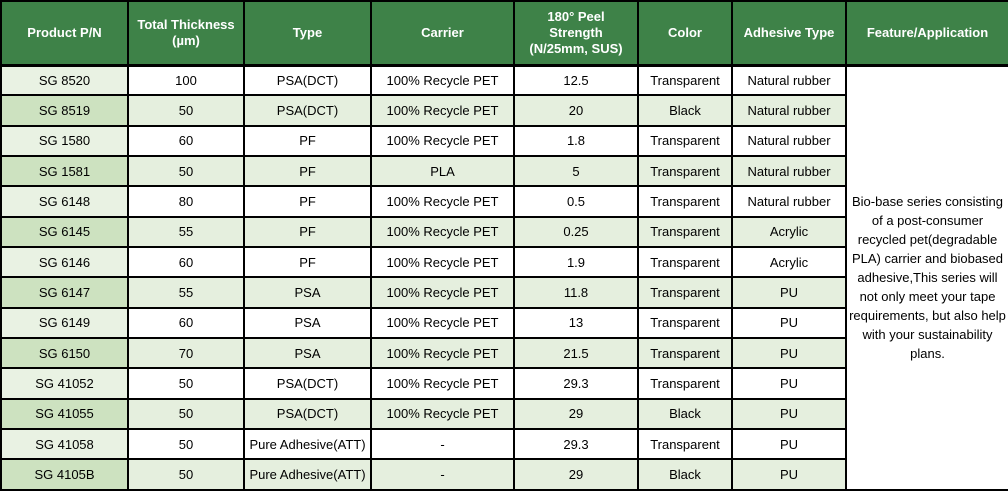  I want to click on cell-pn: SG 41055, so click(64, 414).